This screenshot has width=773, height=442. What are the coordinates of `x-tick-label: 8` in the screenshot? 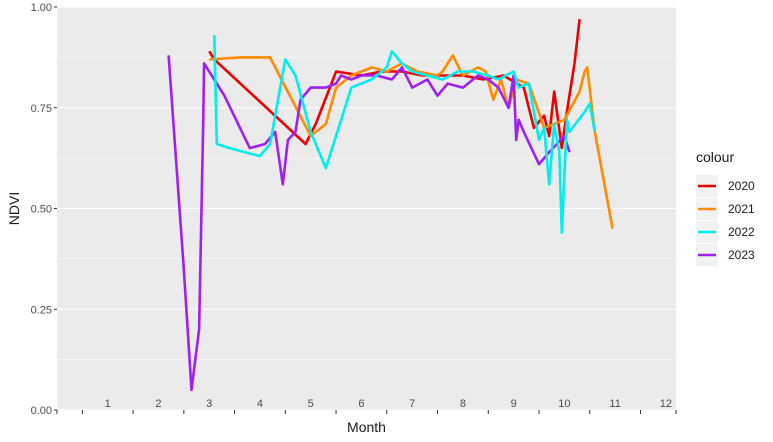 It's located at (463, 404).